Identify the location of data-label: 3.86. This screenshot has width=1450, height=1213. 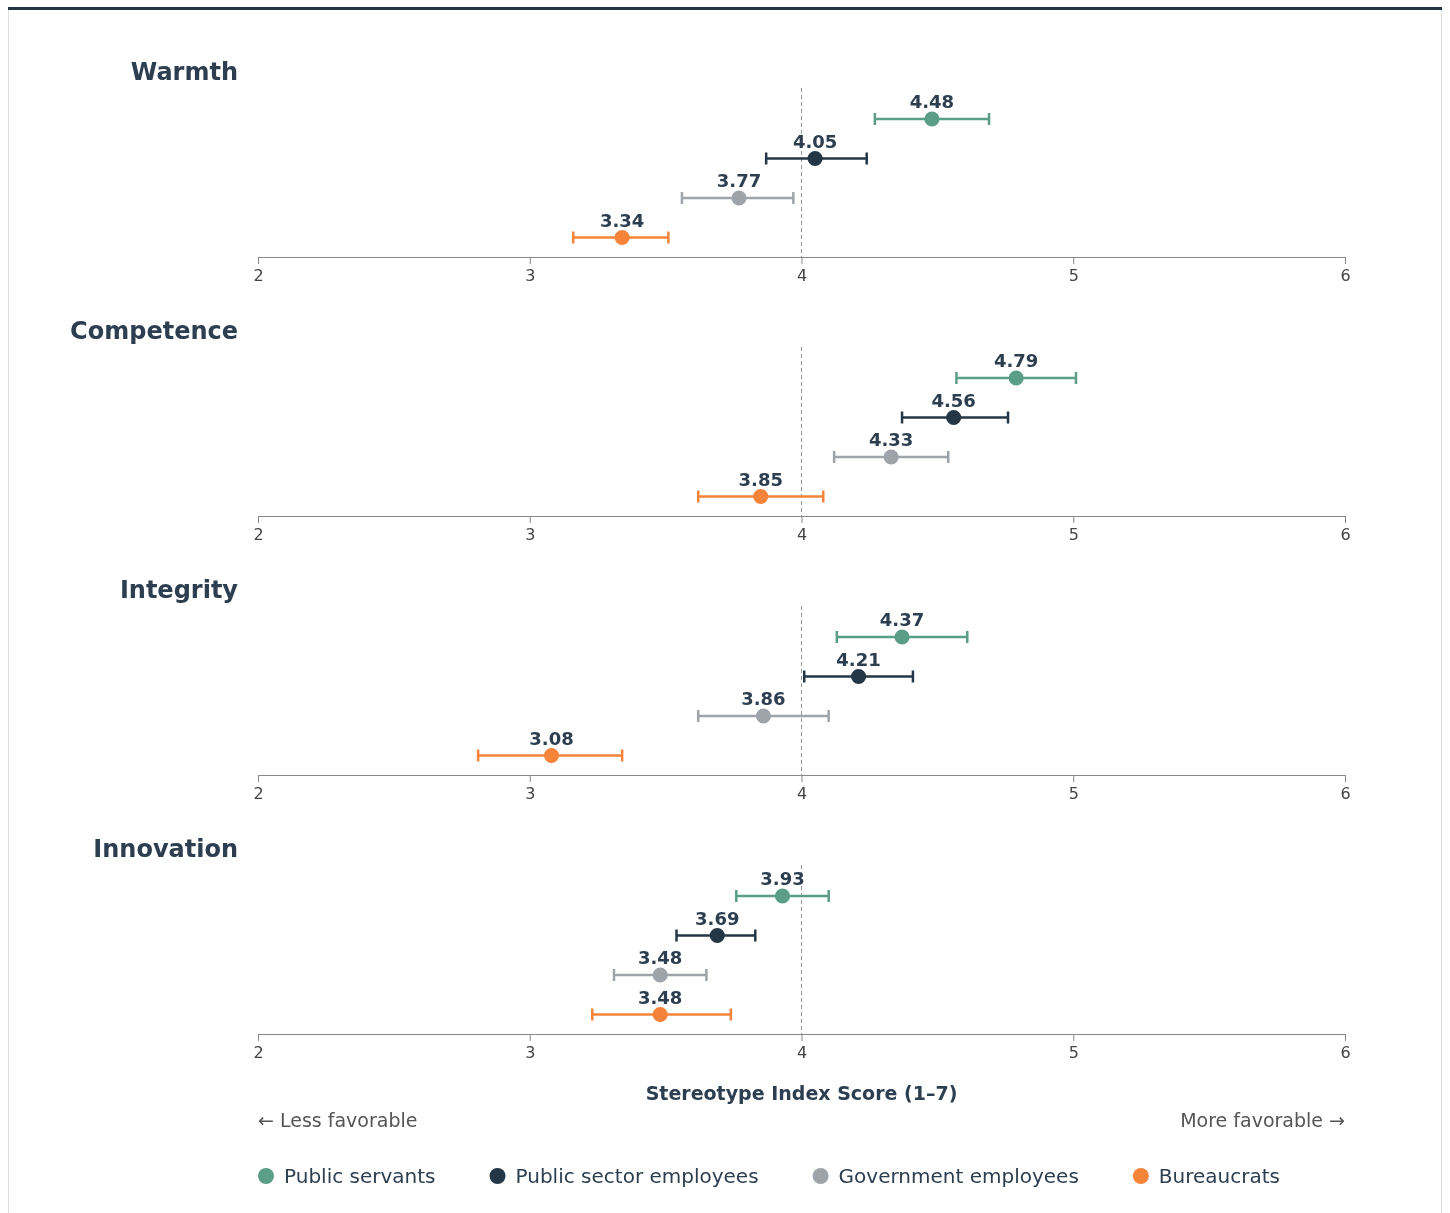
(763, 698).